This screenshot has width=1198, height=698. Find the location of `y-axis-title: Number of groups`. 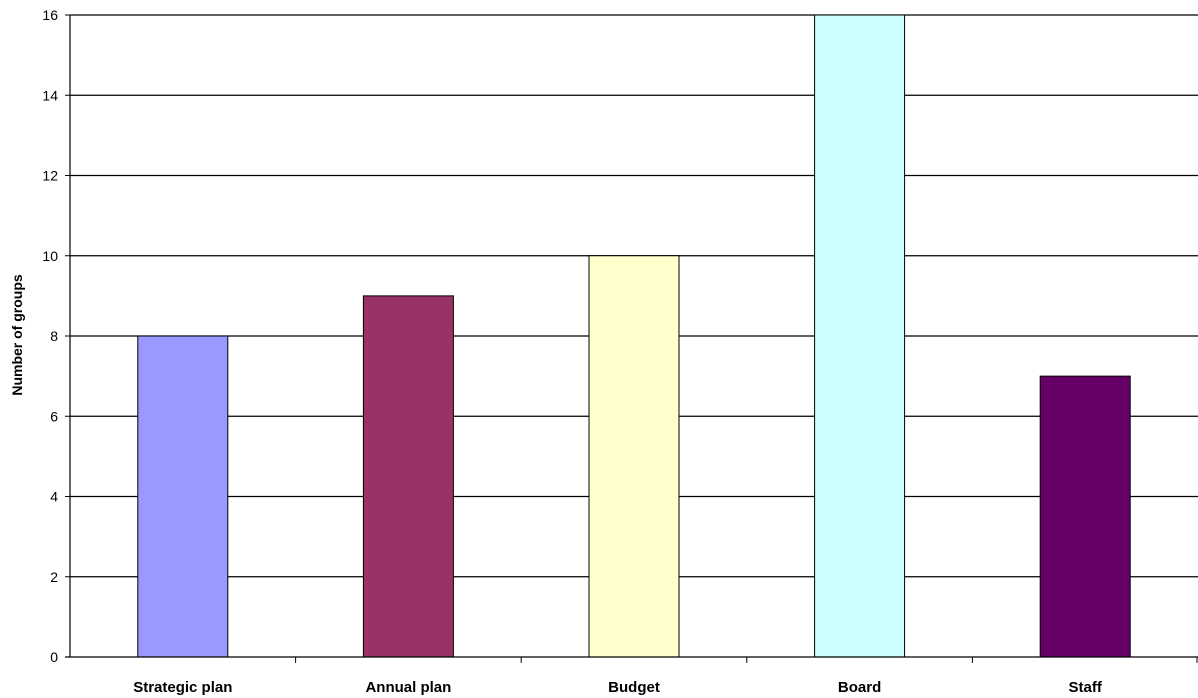

y-axis-title: Number of groups is located at coordinates (17, 335).